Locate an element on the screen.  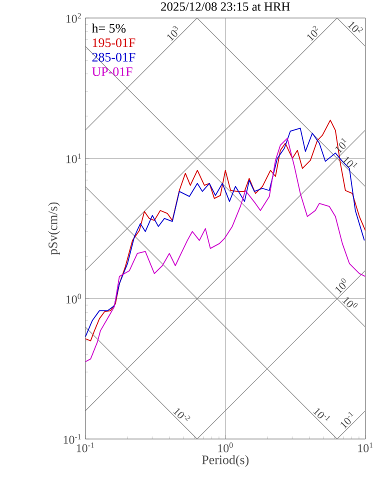
chart-title: 2025/12/08 23:15 at HRH is located at coordinates (225, 6).